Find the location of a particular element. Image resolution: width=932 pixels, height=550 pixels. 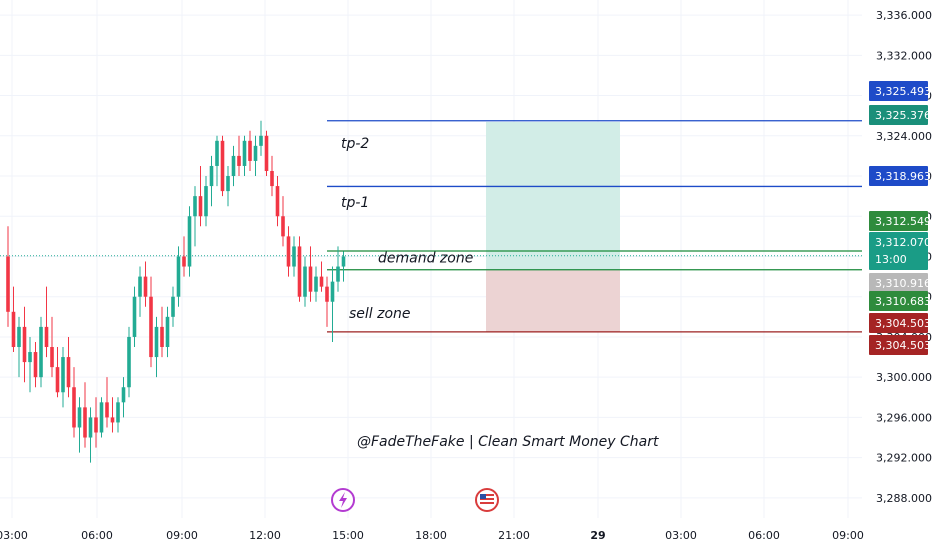

price-badge-label: 3,325.493 is located at coordinates (903, 91).